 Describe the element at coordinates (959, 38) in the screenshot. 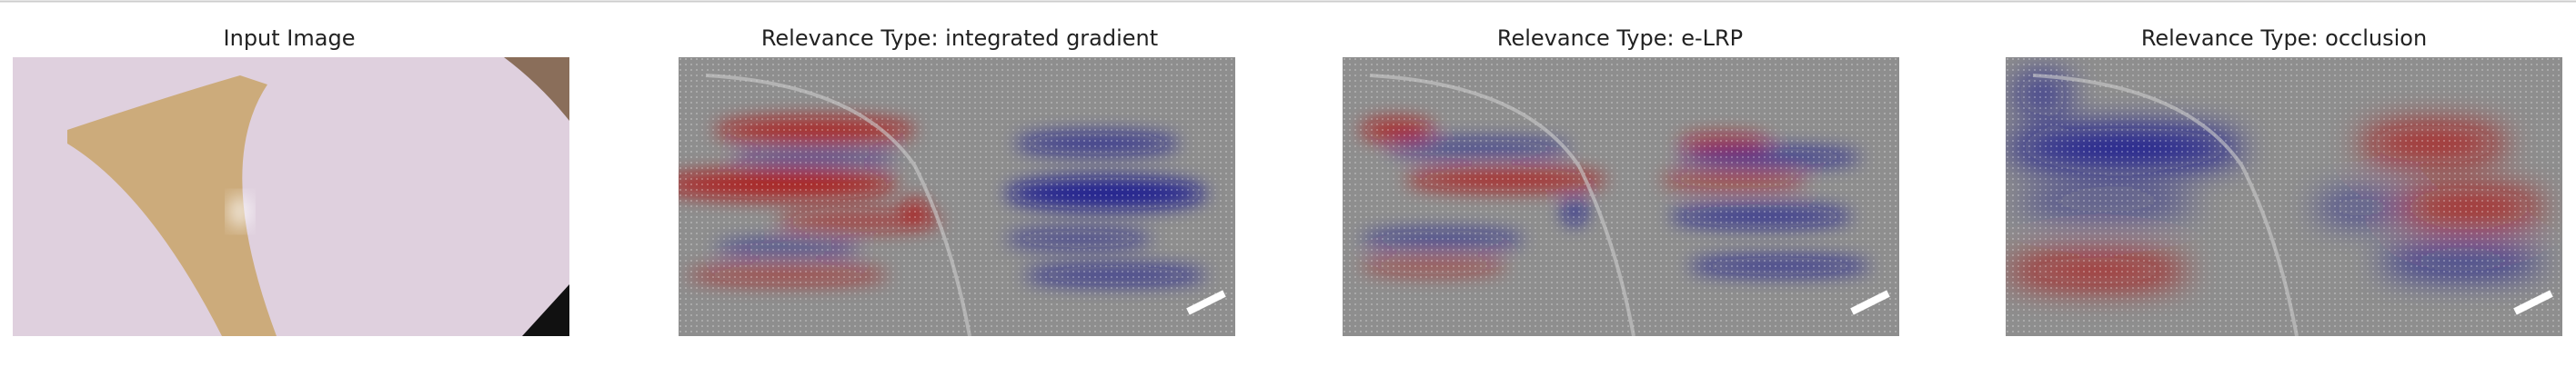

I see `panel-title: Relevance Type: integrated gradient` at that location.